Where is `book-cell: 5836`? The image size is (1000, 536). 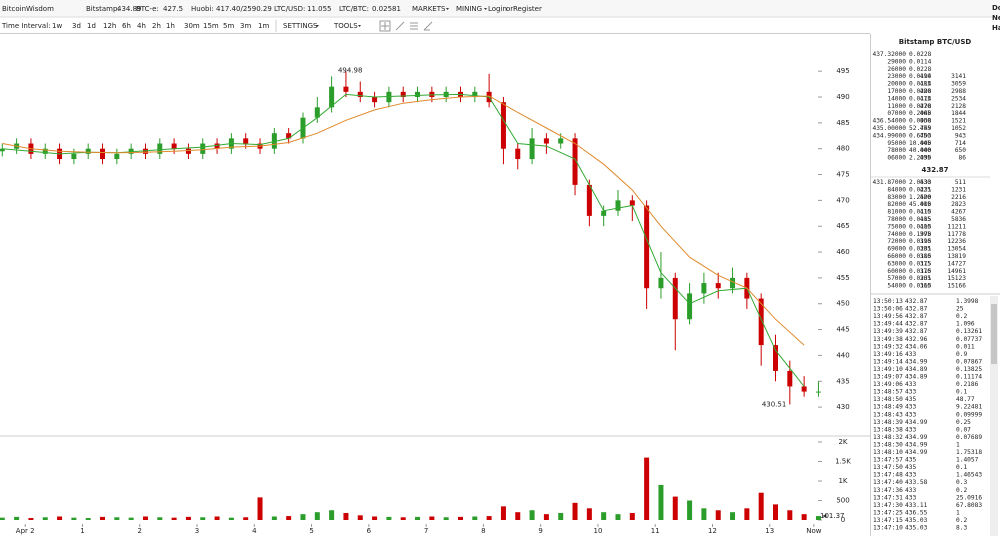
book-cell: 5836 is located at coordinates (958, 219).